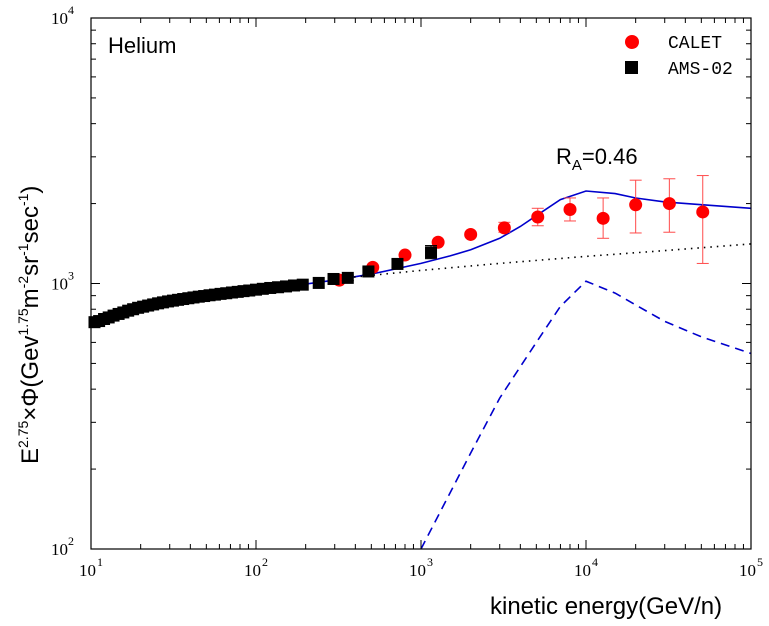  What do you see at coordinates (695, 44) in the screenshot?
I see `legend-label-calet: CALET` at bounding box center [695, 44].